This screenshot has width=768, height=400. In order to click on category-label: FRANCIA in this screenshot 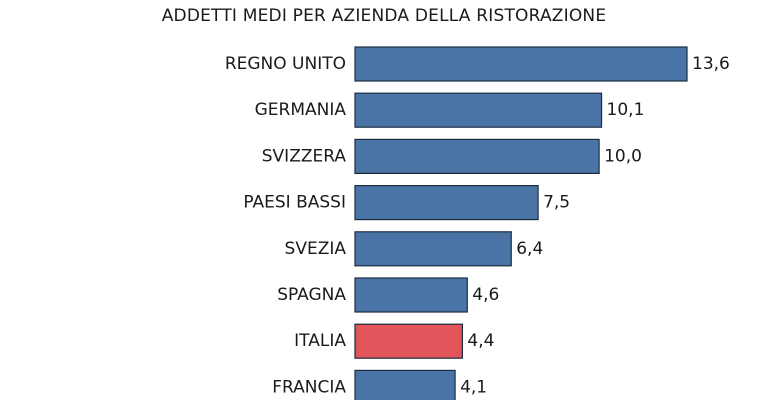, I will do `click(309, 387)`.